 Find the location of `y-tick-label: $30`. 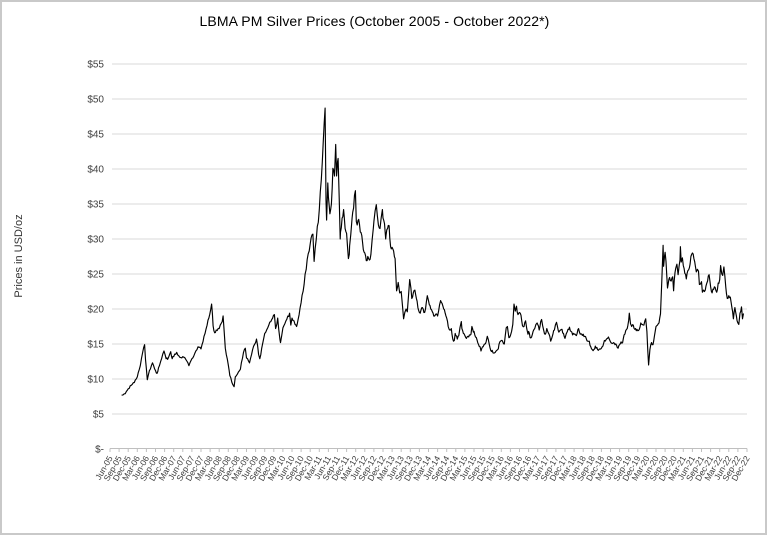

y-tick-label: $30 is located at coordinates (95, 240).